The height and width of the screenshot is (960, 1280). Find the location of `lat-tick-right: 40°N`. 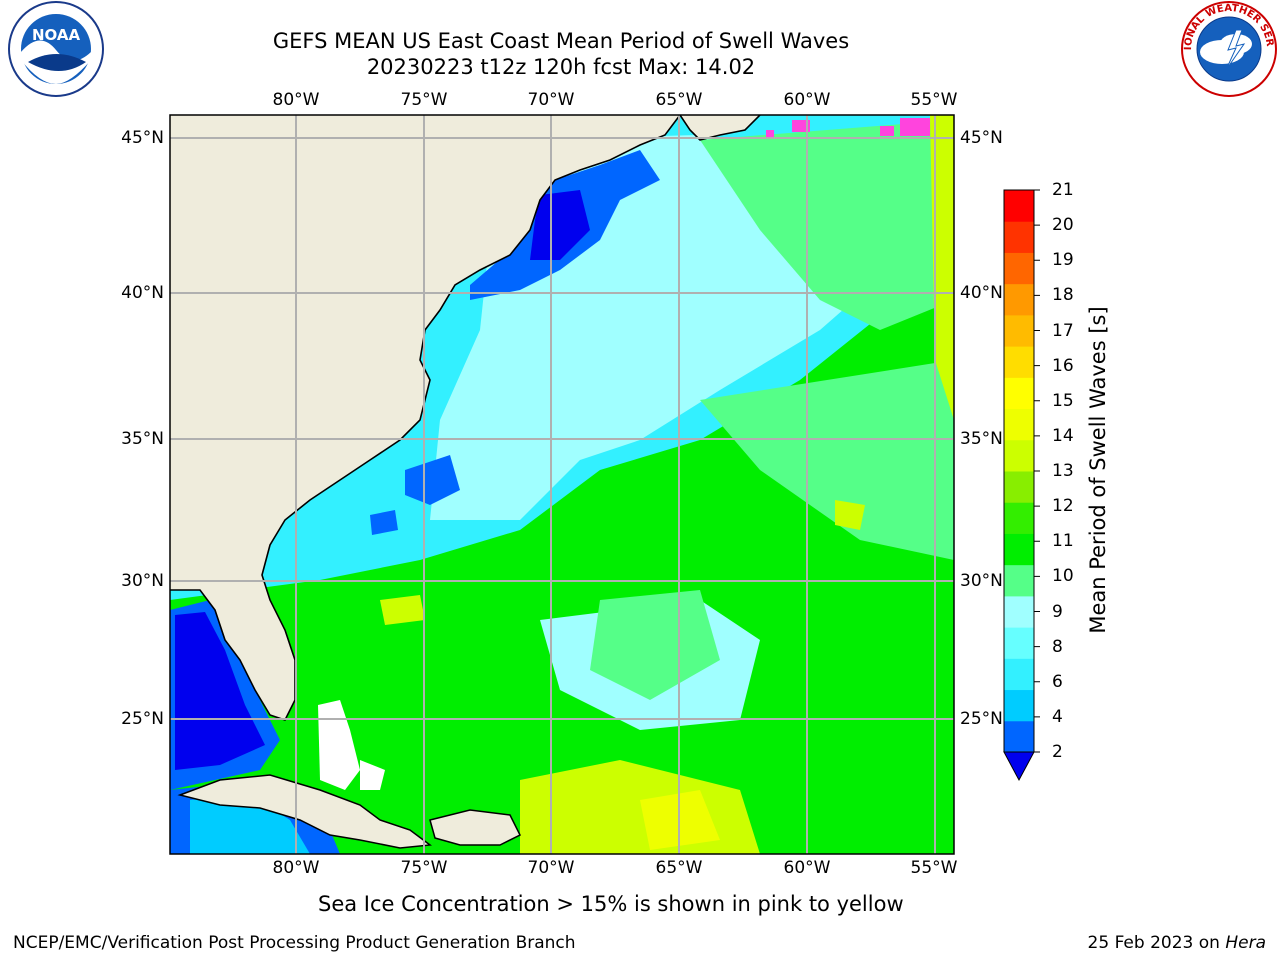

lat-tick-right: 40°N is located at coordinates (981, 293).